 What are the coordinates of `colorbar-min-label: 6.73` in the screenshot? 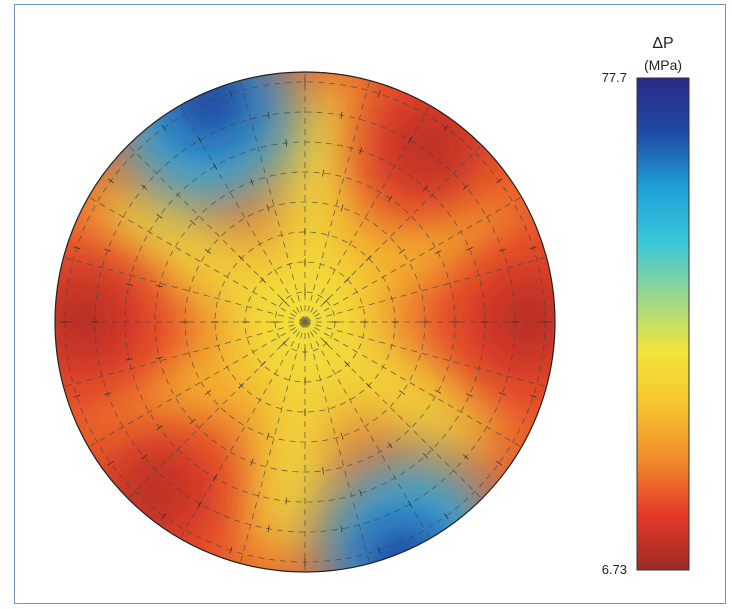 It's located at (614, 569).